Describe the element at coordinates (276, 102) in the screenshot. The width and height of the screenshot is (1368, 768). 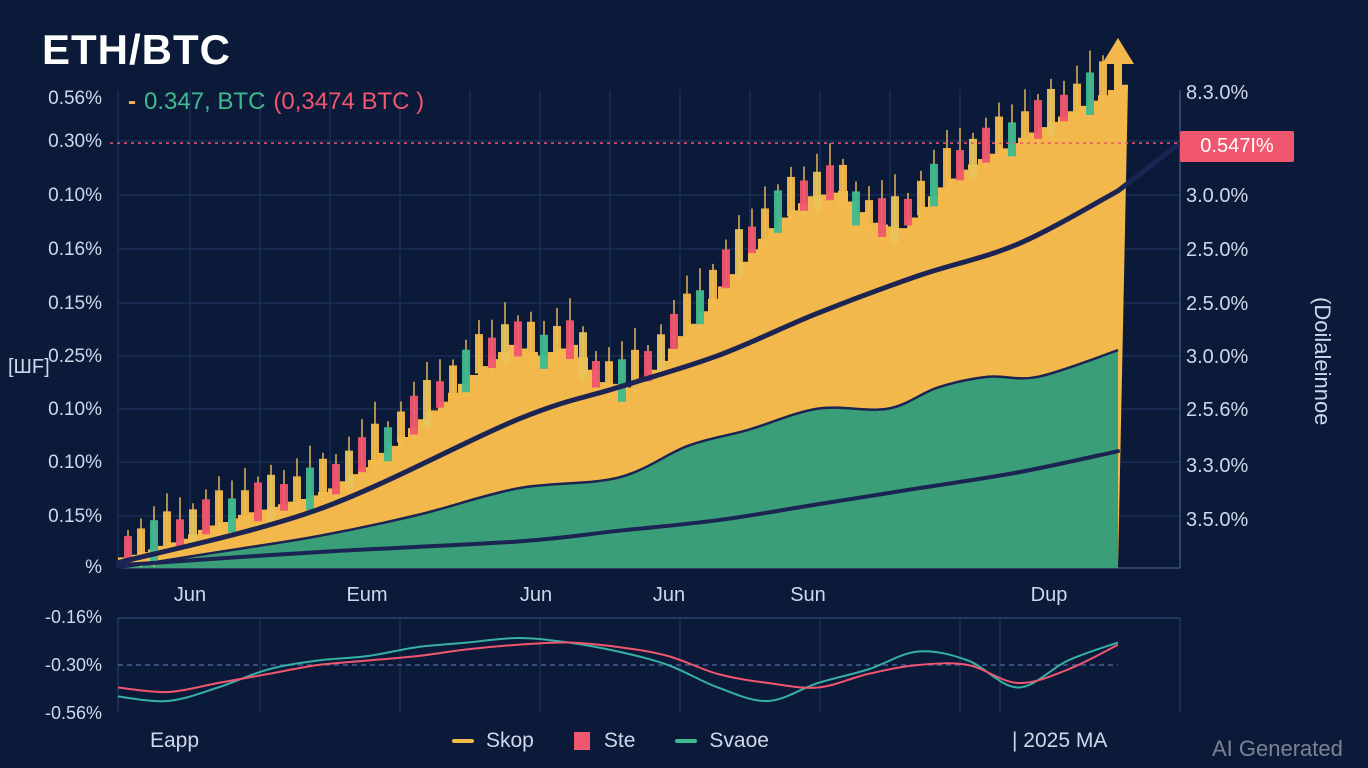
I see `price-quote: -0.347, BTC (0,3474 BTC )` at that location.